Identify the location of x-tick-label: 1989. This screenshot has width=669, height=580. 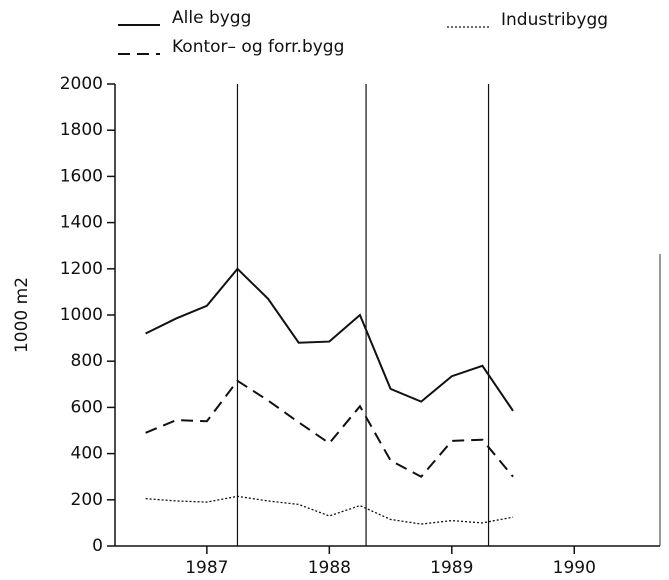
(451, 568).